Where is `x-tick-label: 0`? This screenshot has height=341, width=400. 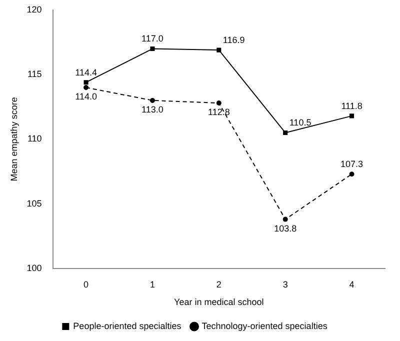 x-tick-label: 0 is located at coordinates (86, 284).